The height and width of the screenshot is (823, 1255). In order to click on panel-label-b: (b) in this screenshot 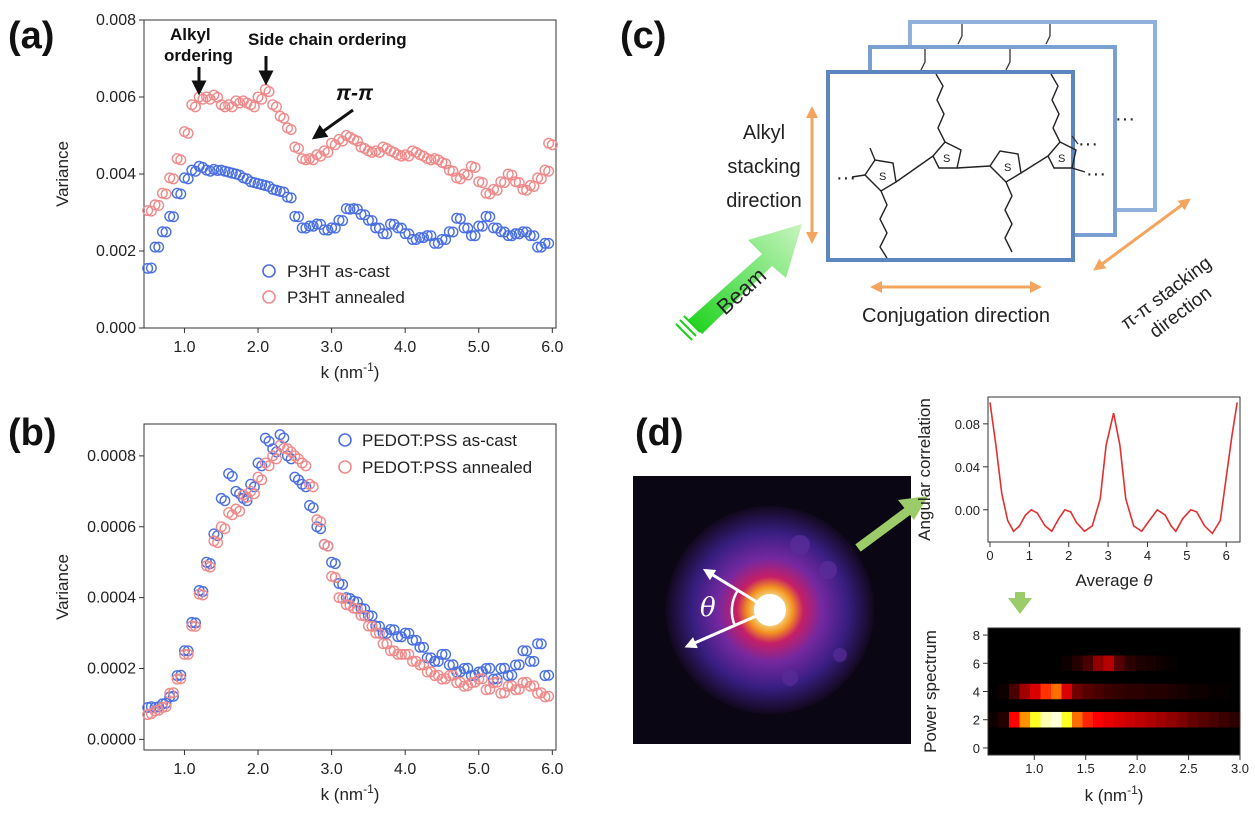, I will do `click(32, 433)`.